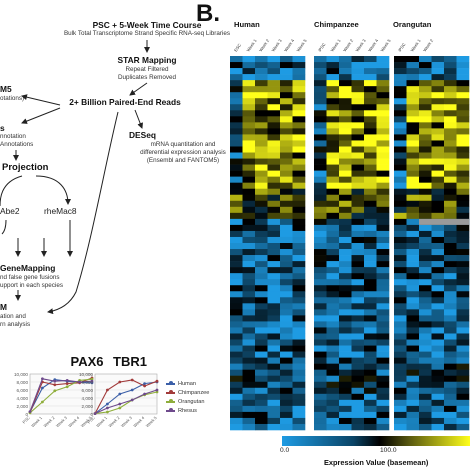  What do you see at coordinates (90, 419) in the screenshot?
I see `x-tick-label: PSC` at bounding box center [90, 419].